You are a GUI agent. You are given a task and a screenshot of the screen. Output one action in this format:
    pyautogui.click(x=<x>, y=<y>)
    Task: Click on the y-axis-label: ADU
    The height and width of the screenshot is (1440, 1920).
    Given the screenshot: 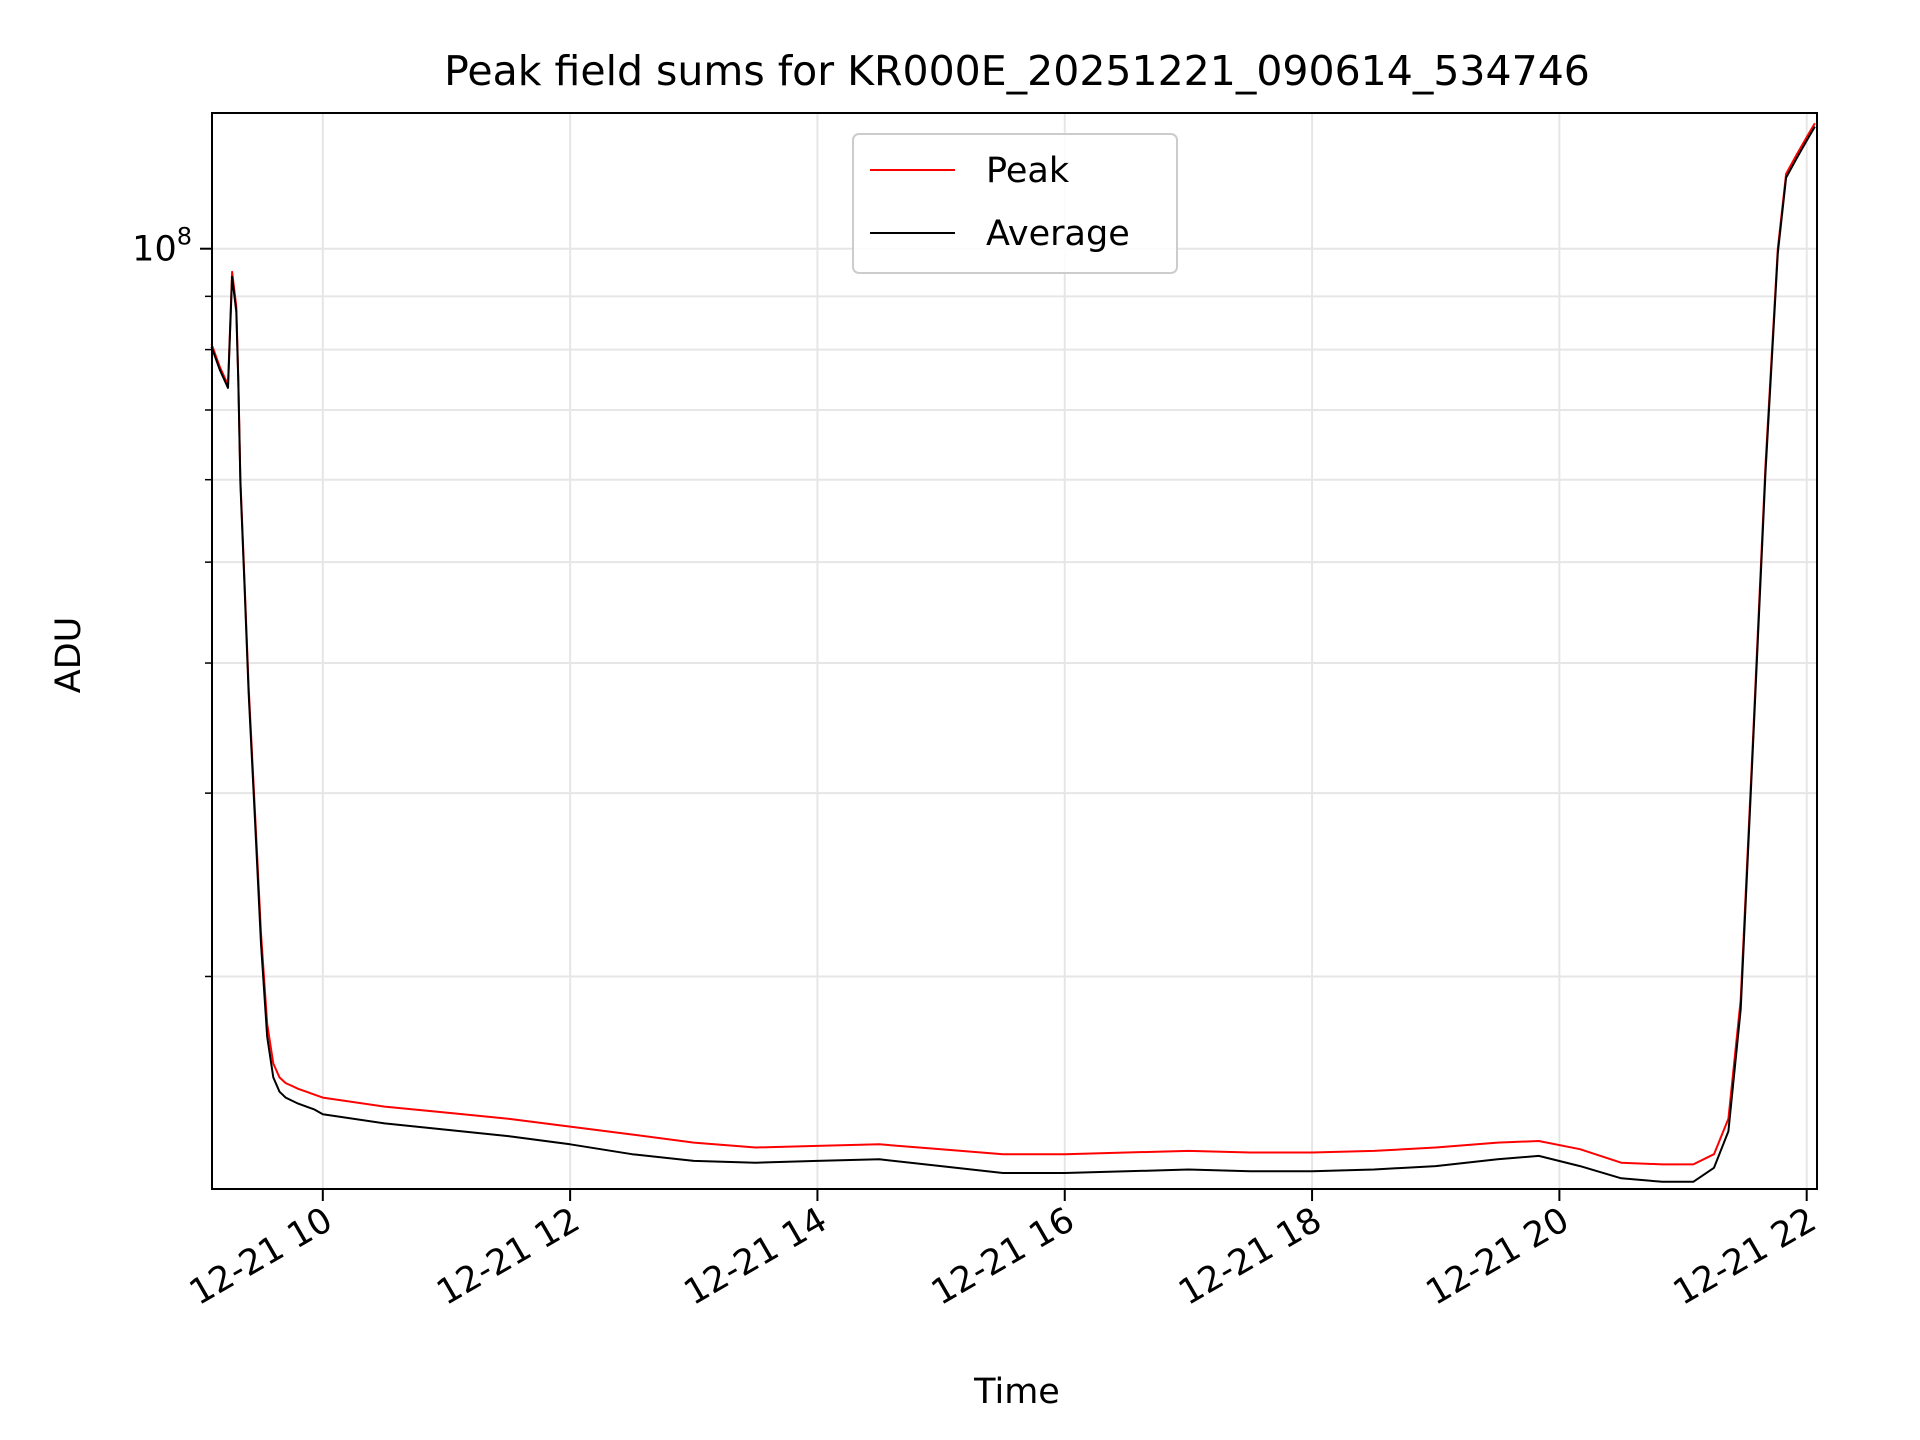 What is the action you would take?
    pyautogui.click(x=69, y=655)
    